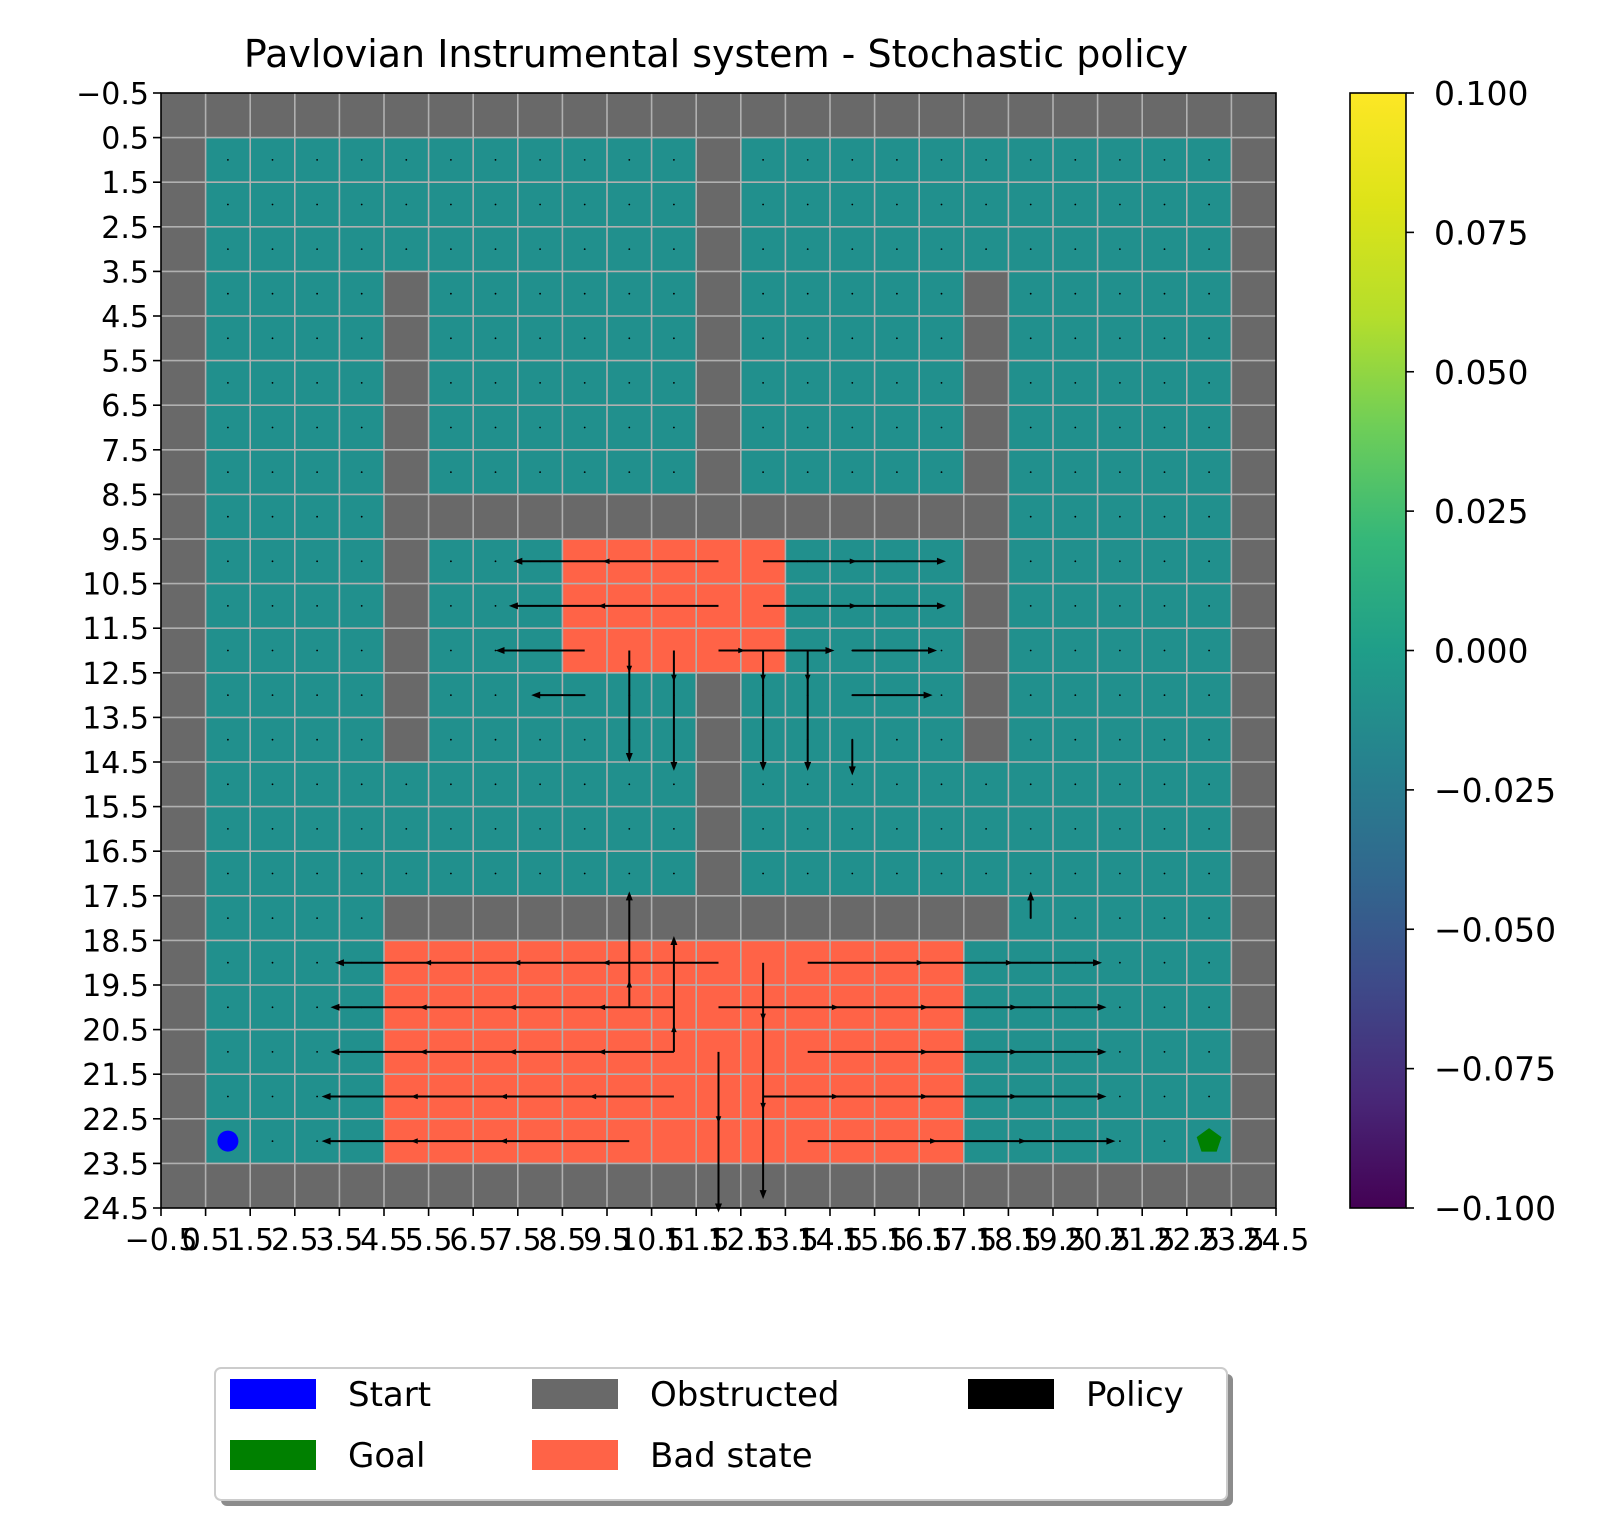  What do you see at coordinates (115, 718) in the screenshot?
I see `y-tick-label: 13.5` at bounding box center [115, 718].